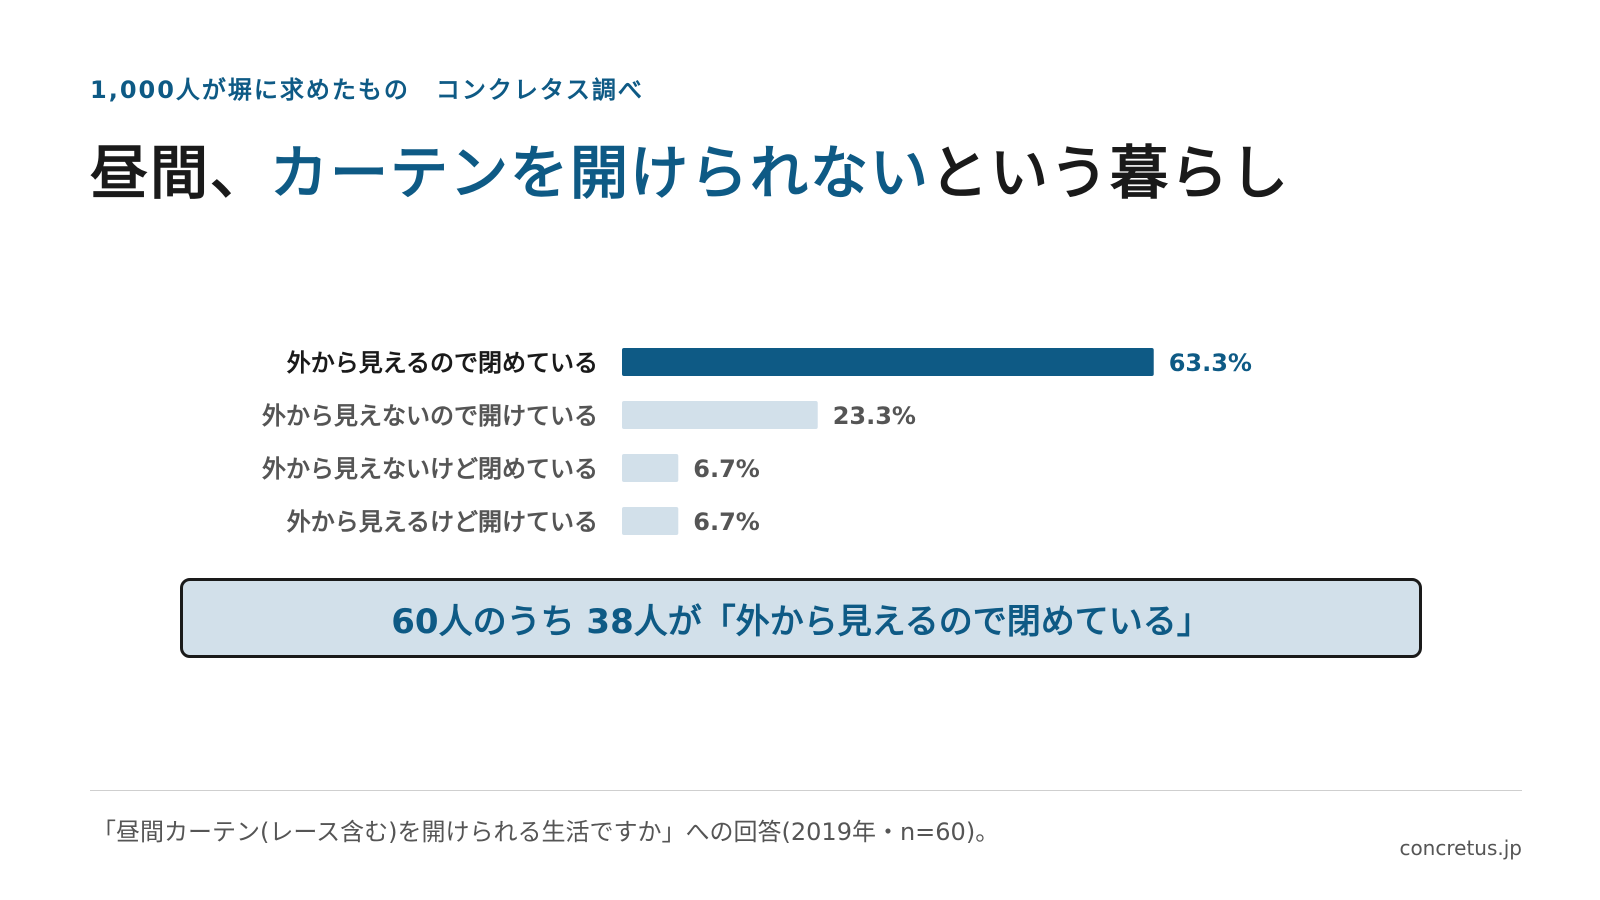  Describe the element at coordinates (430, 469) in the screenshot. I see `category-label: 外から見えないけど閉めている` at that location.